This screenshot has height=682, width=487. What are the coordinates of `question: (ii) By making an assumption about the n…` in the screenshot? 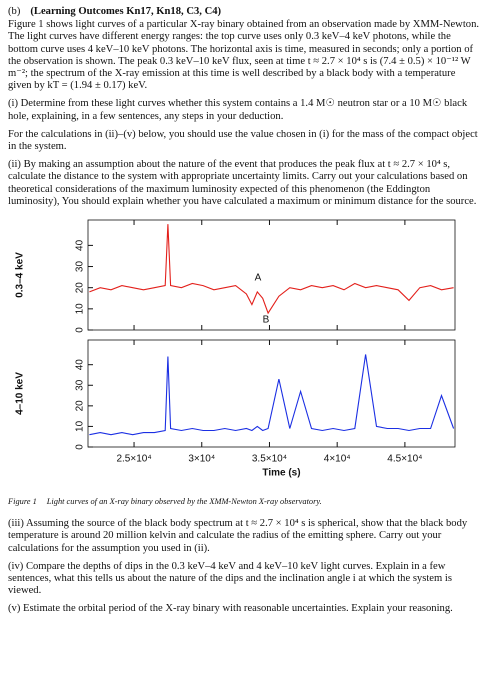 It's located at (242, 183).